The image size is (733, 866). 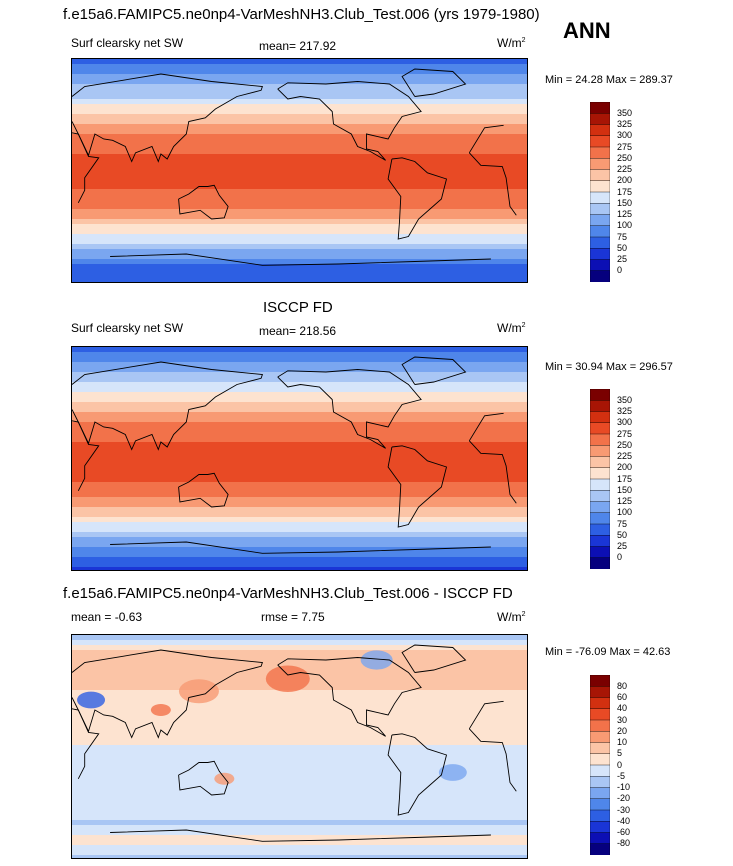 What do you see at coordinates (624, 787) in the screenshot?
I see `colorbar-tick-label: -10` at bounding box center [624, 787].